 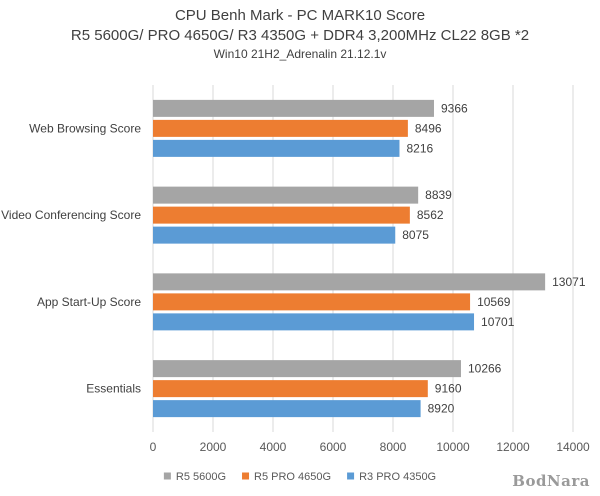 What do you see at coordinates (333, 447) in the screenshot?
I see `x-tick-label: 6000` at bounding box center [333, 447].